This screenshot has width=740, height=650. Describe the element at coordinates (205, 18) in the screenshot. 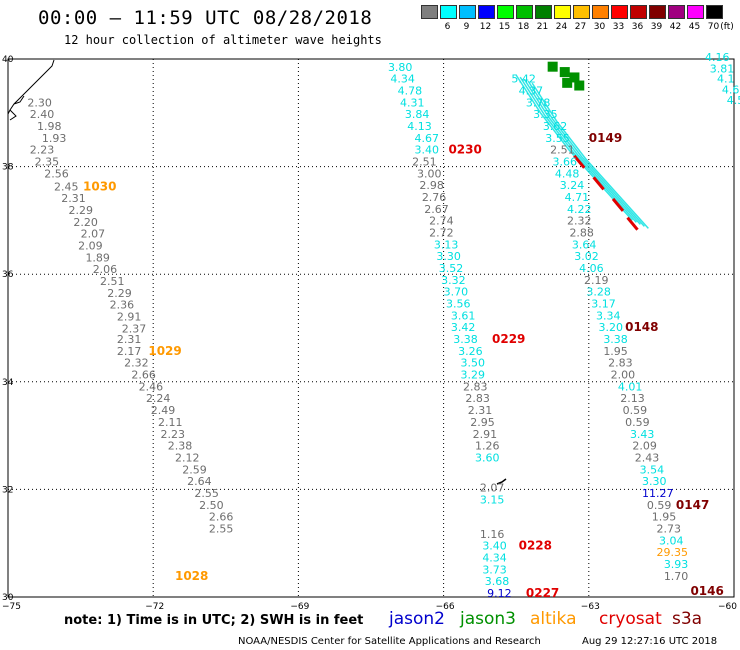

I see `page-title: 00:00 – 11:59 UTC 08/28/2018` at that location.